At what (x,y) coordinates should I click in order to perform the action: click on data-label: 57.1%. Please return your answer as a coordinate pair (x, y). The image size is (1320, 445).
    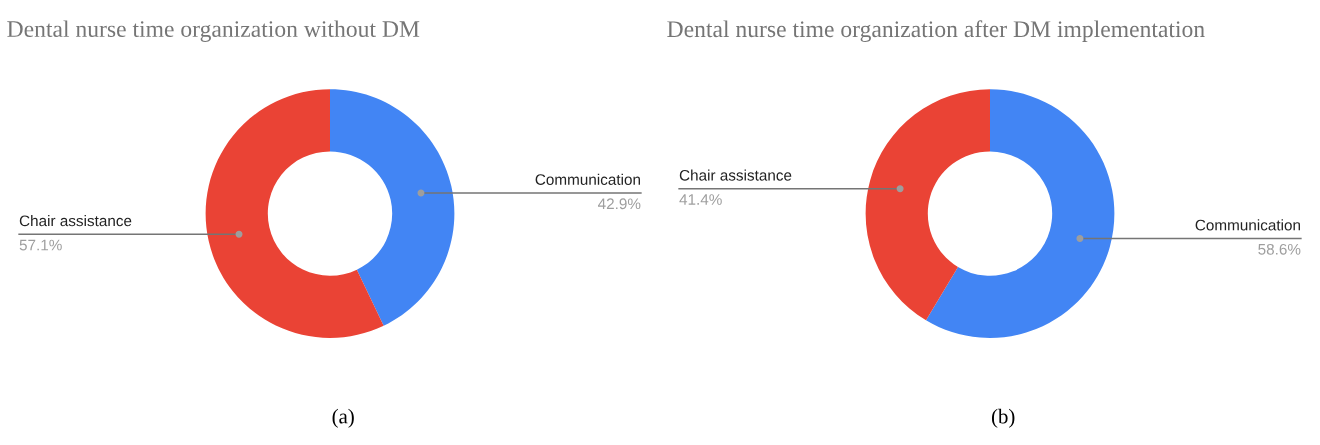
    Looking at the image, I should click on (40, 245).